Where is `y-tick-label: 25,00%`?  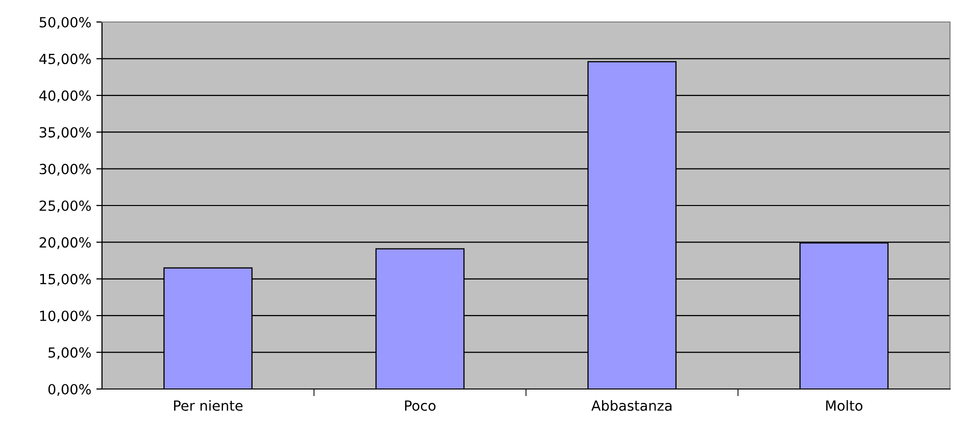 y-tick-label: 25,00% is located at coordinates (65, 206).